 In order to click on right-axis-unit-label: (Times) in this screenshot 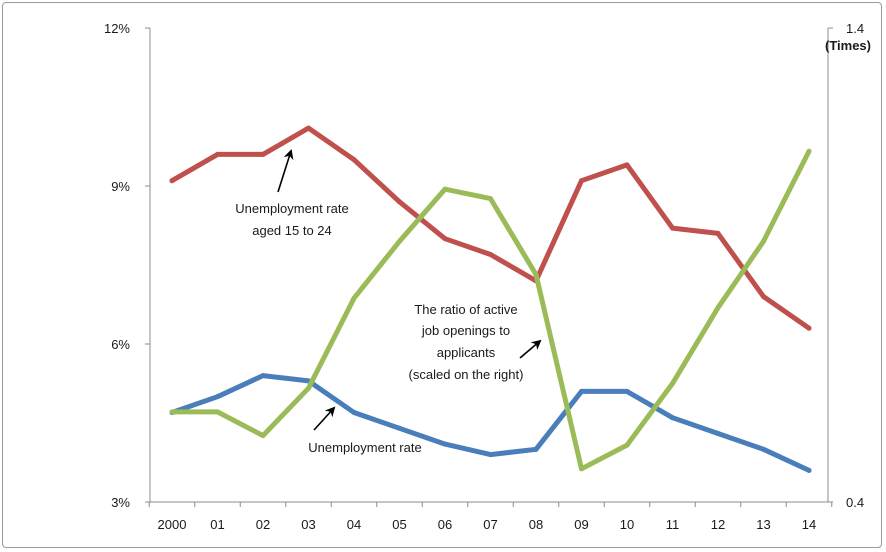, I will do `click(848, 45)`.